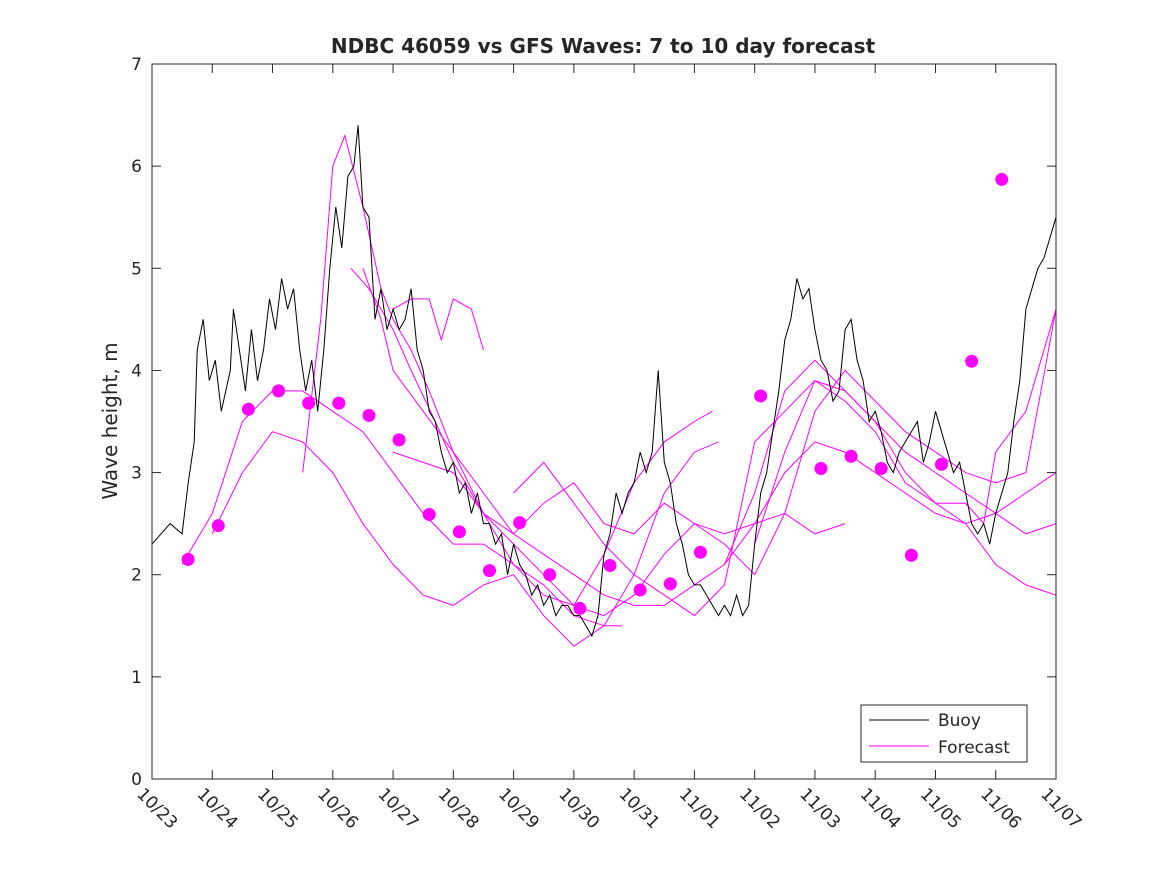  Describe the element at coordinates (110, 420) in the screenshot. I see `y-axis-label: Wave height, m` at that location.